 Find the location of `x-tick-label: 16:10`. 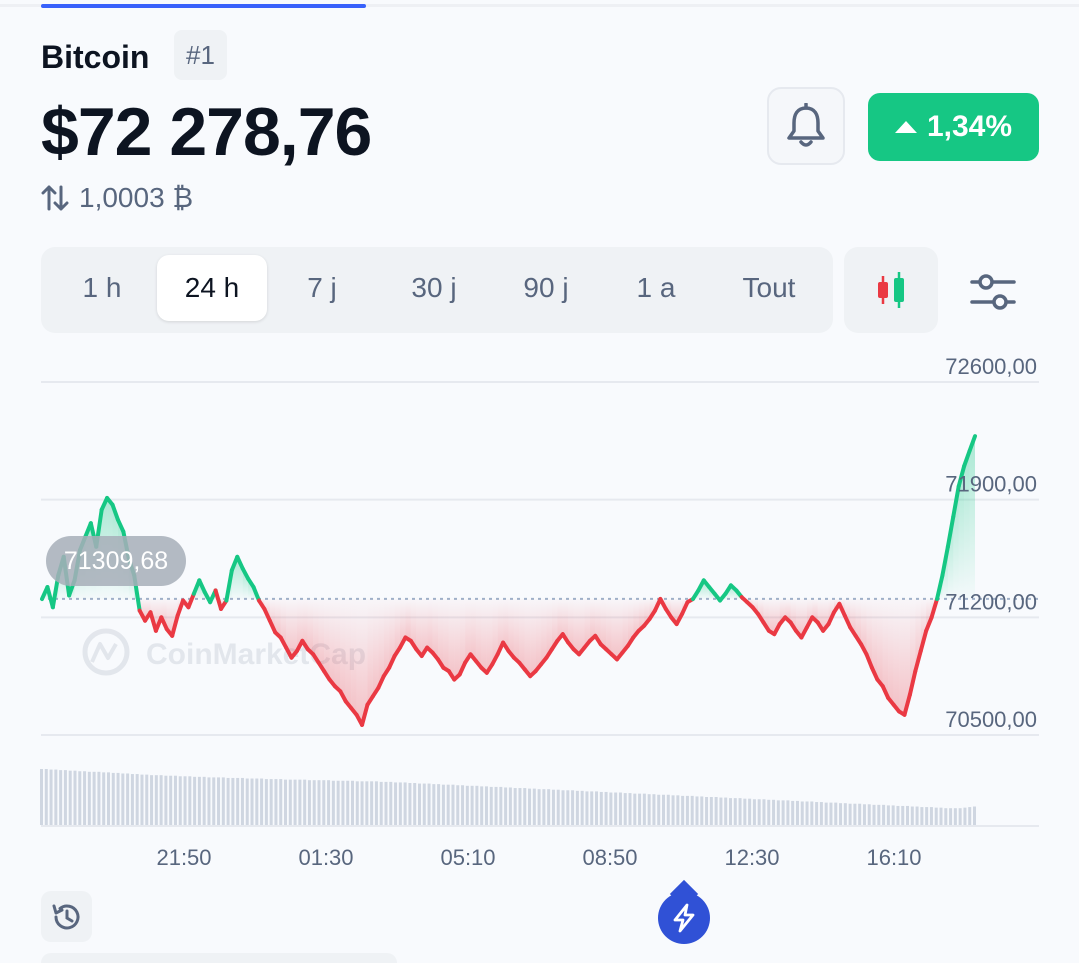

x-tick-label: 16:10 is located at coordinates (893, 857).